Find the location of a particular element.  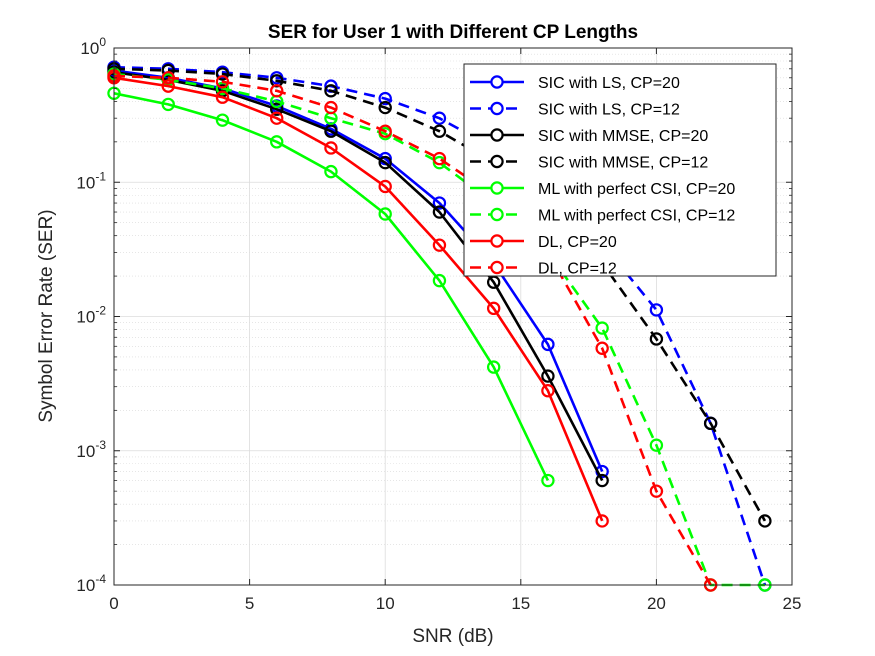

x-tick-label: 25 is located at coordinates (792, 603).